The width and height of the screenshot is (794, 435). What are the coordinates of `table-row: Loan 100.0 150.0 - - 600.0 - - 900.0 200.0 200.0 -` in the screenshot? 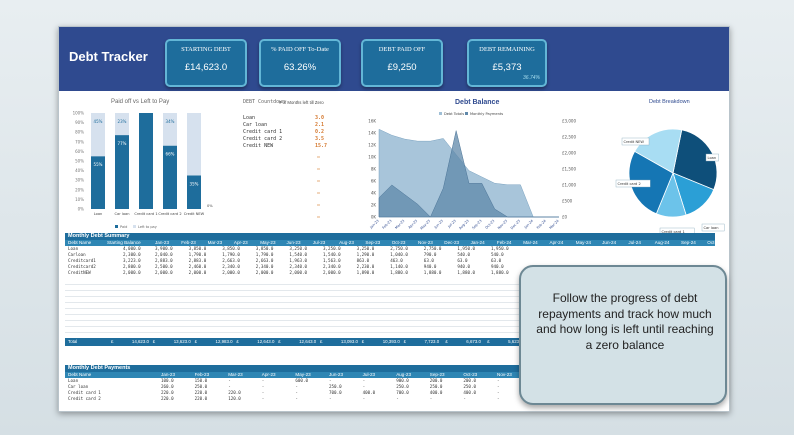 It's located at (390, 381).